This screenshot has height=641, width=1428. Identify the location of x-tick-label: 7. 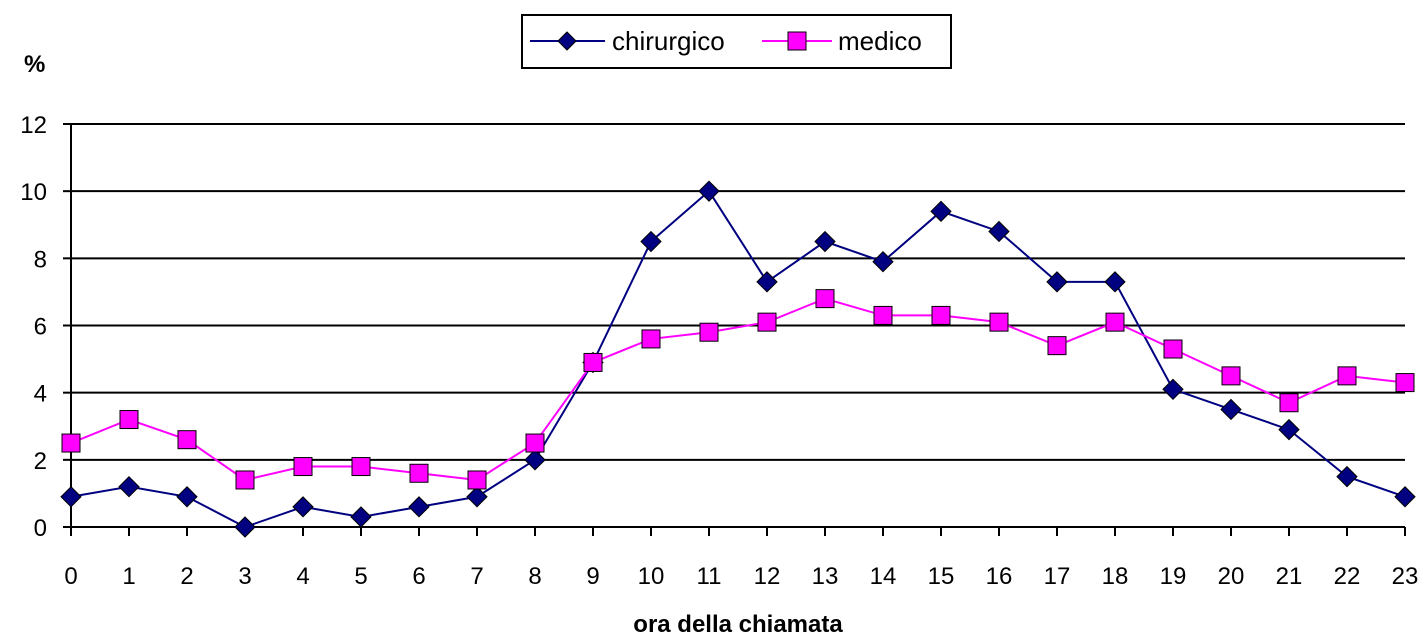
(476, 576).